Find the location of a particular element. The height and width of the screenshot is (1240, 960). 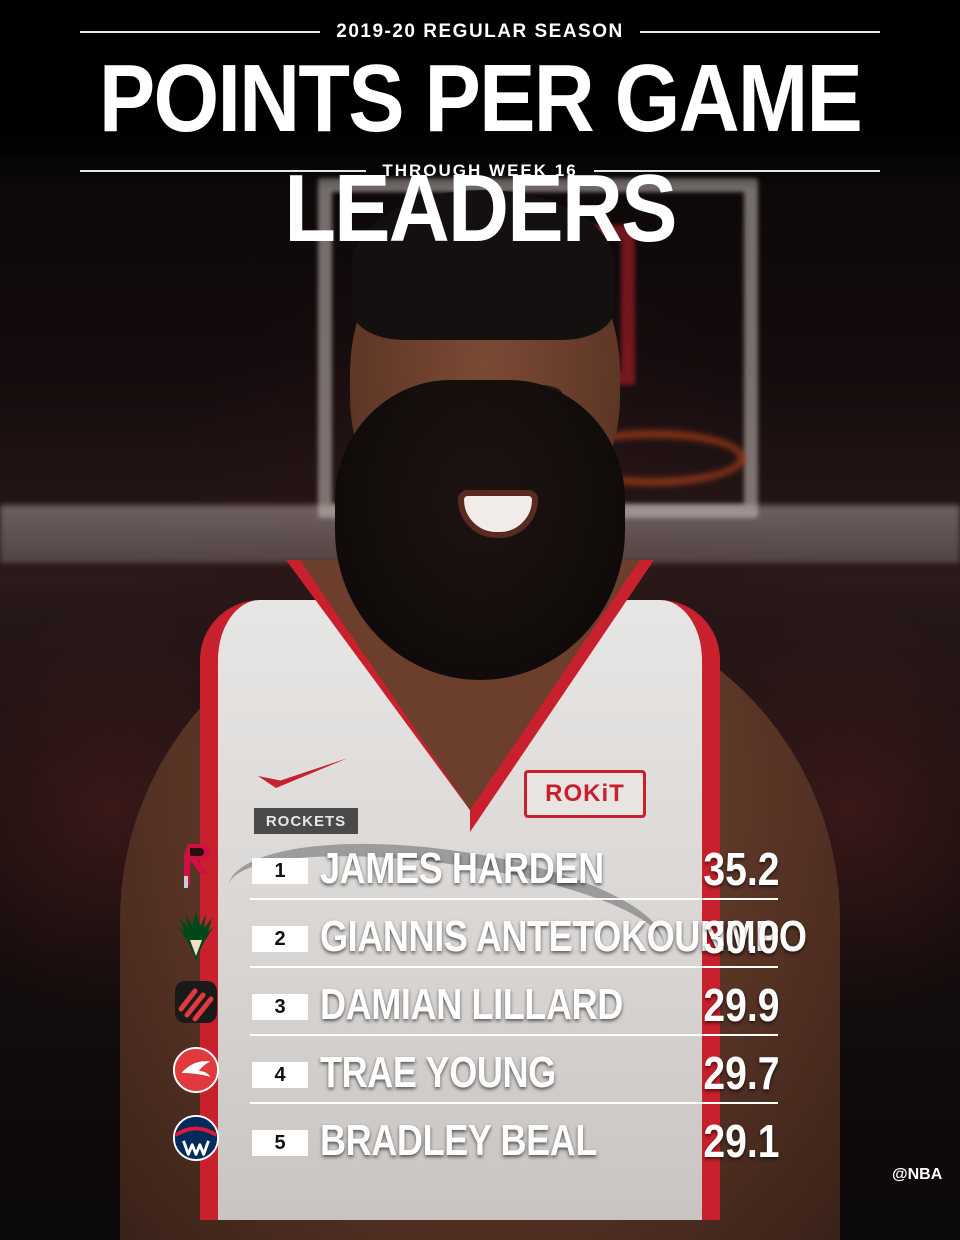

leader-row: 2 GIANNIS ANTETOKOUNMPO 30.0 is located at coordinates (483, 935).